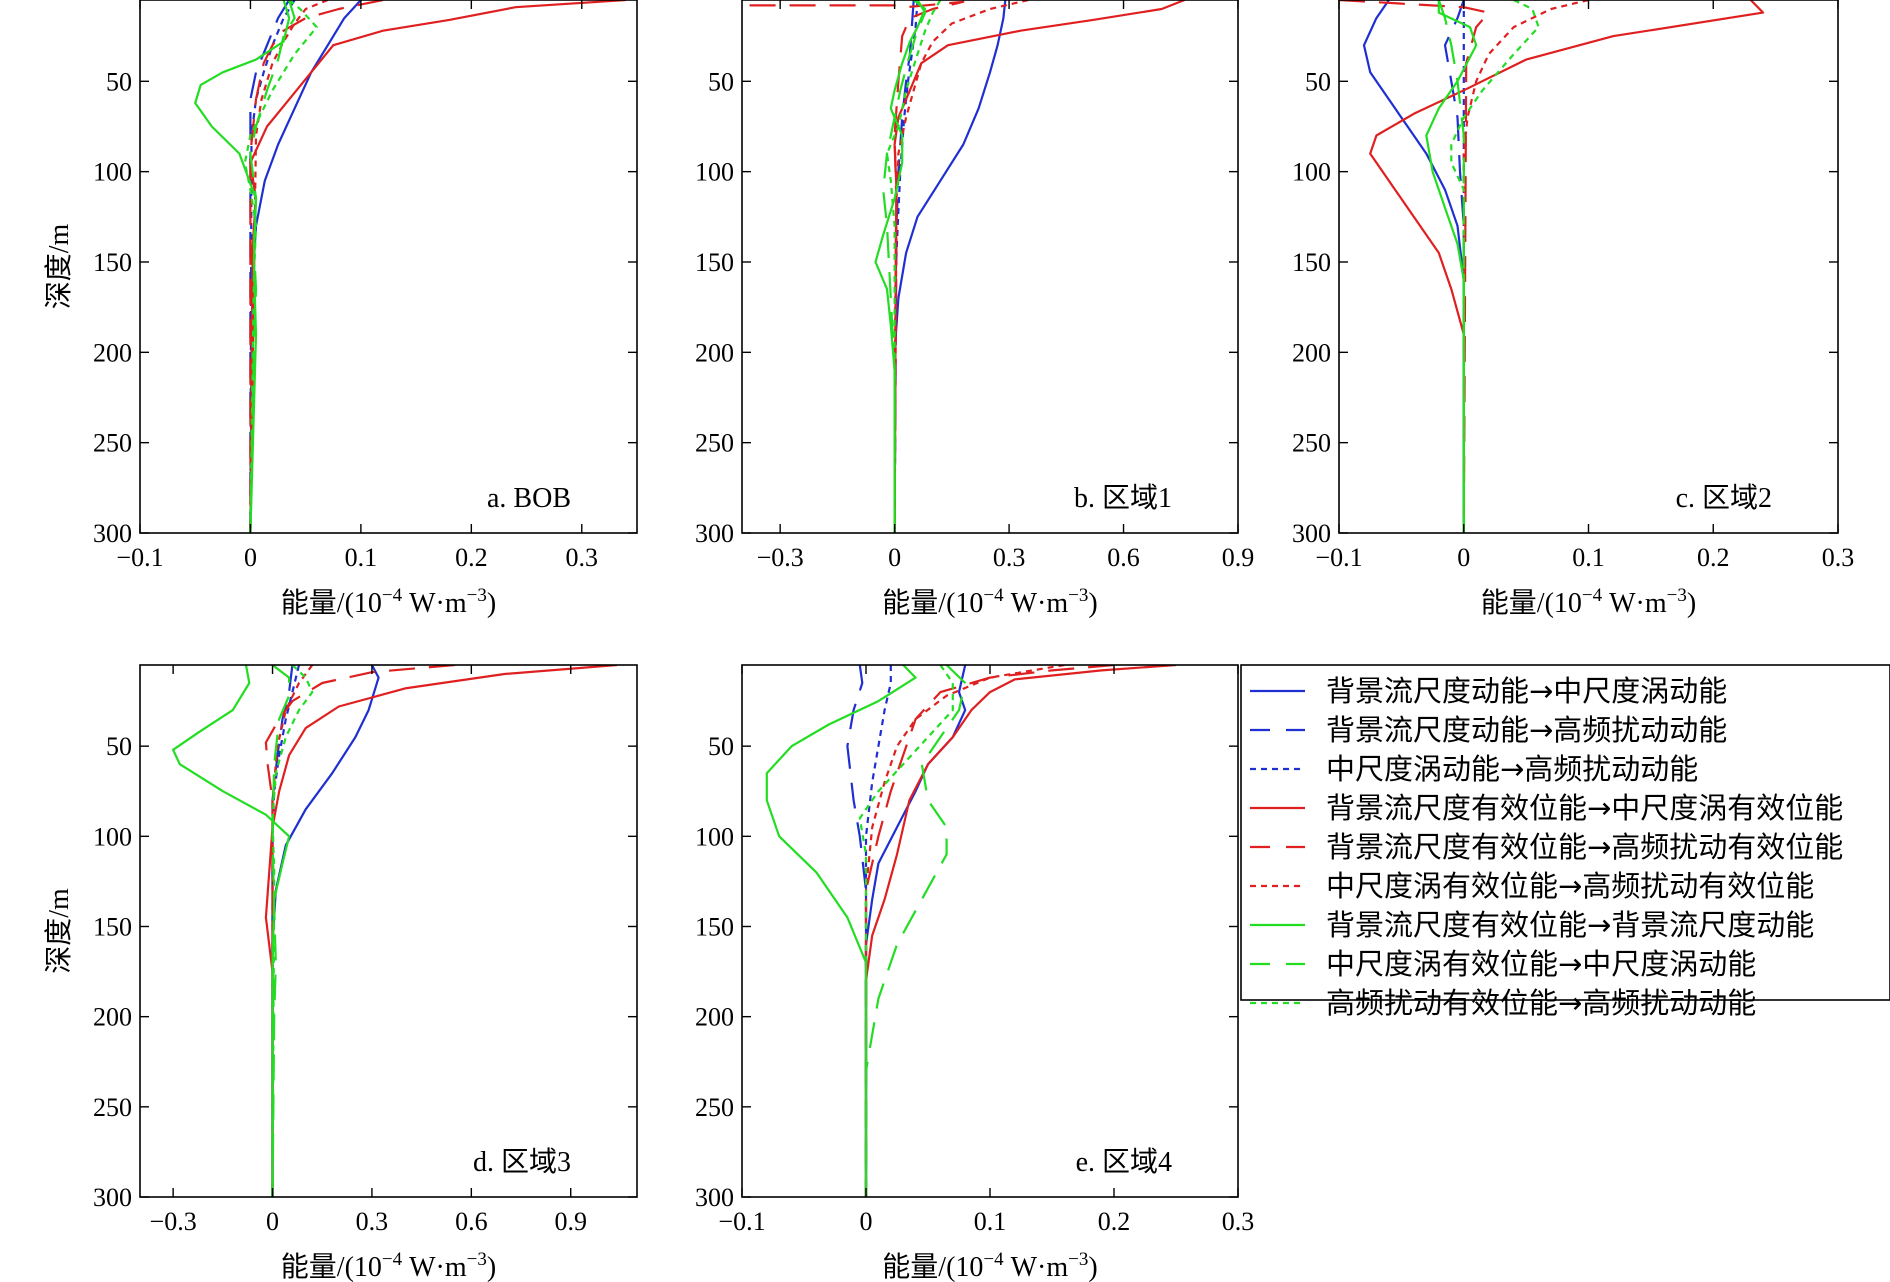  I want to click on panel-label: a. BOB, so click(529, 498).